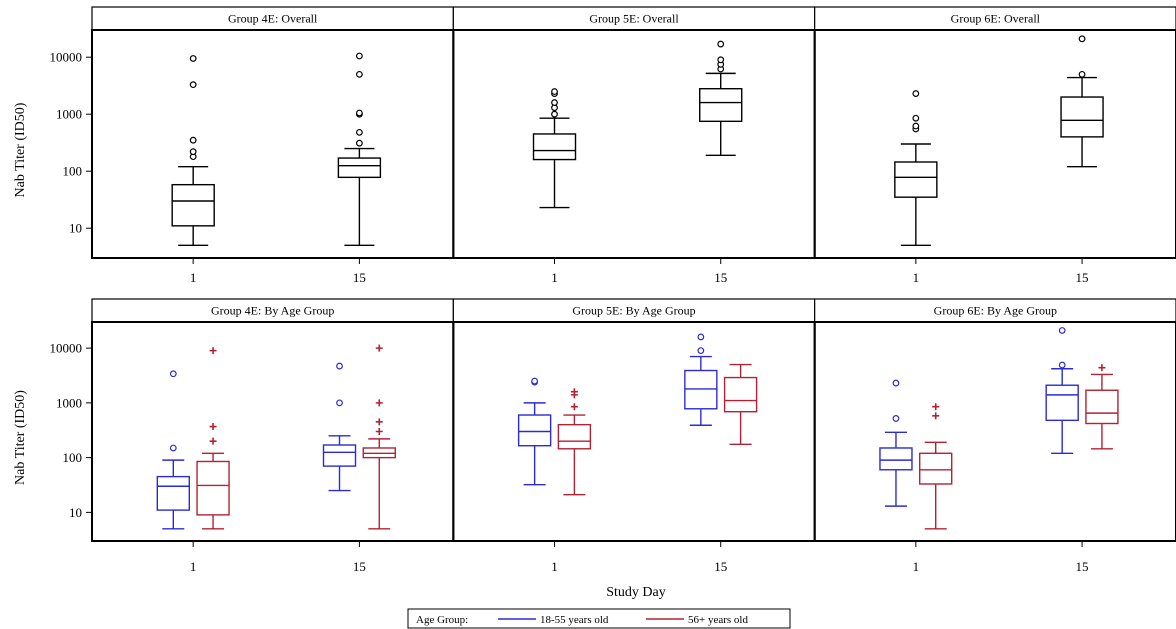  What do you see at coordinates (20, 149) in the screenshot?
I see `y-axis-title: Nab Titer (ID50)` at bounding box center [20, 149].